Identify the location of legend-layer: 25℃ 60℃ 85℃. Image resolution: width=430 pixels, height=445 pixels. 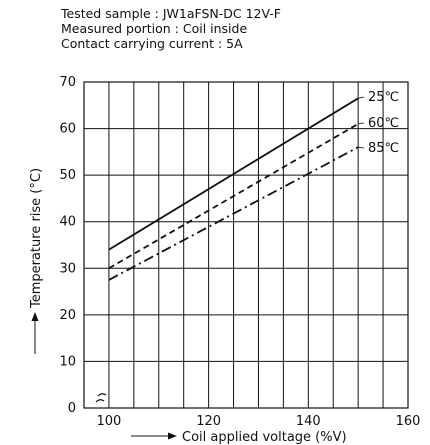
(378, 123).